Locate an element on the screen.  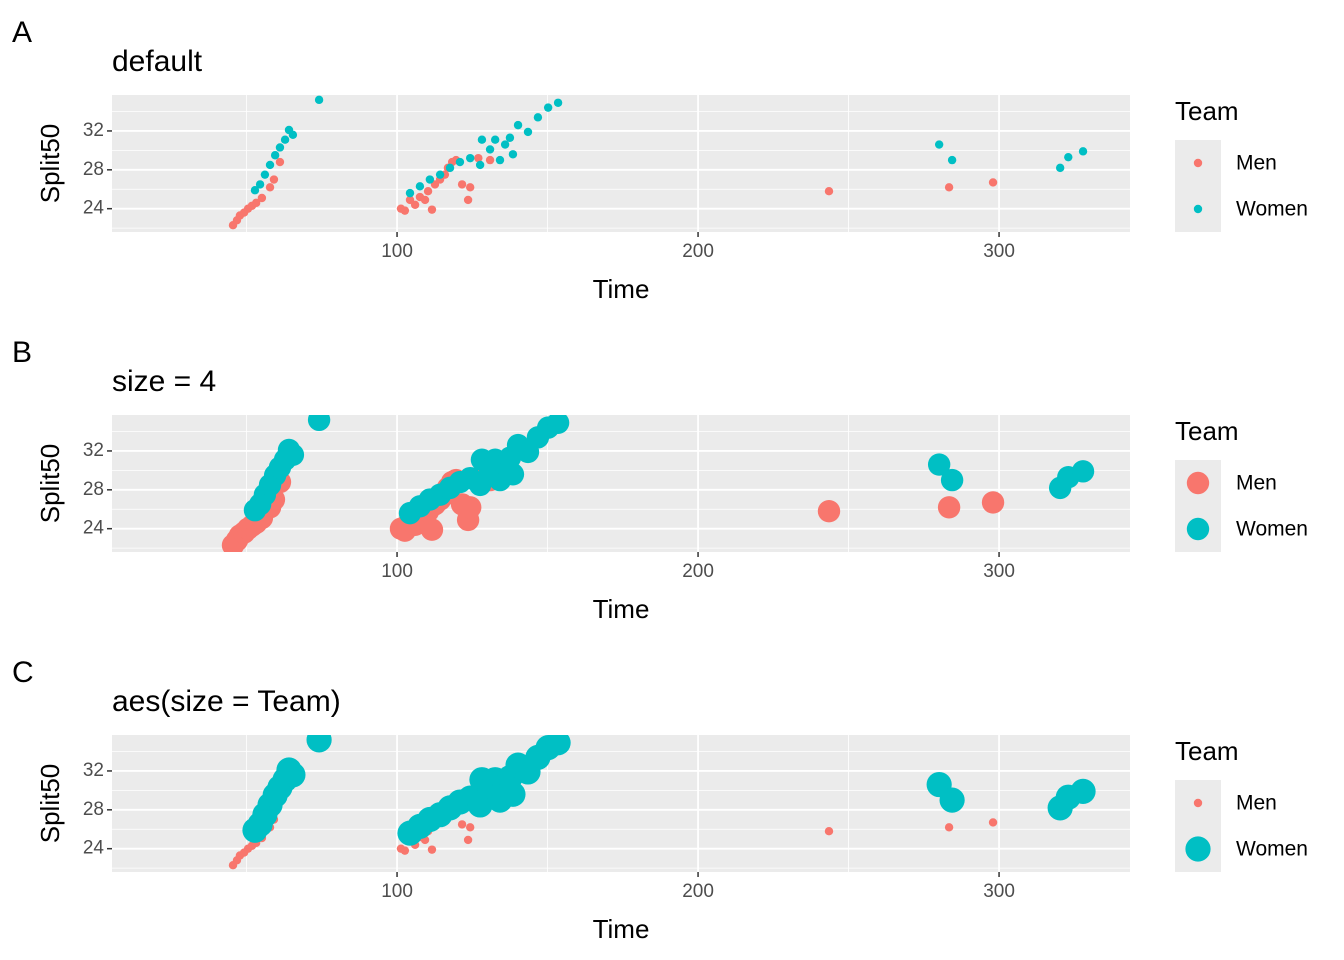
panel-tag: C is located at coordinates (23, 672).